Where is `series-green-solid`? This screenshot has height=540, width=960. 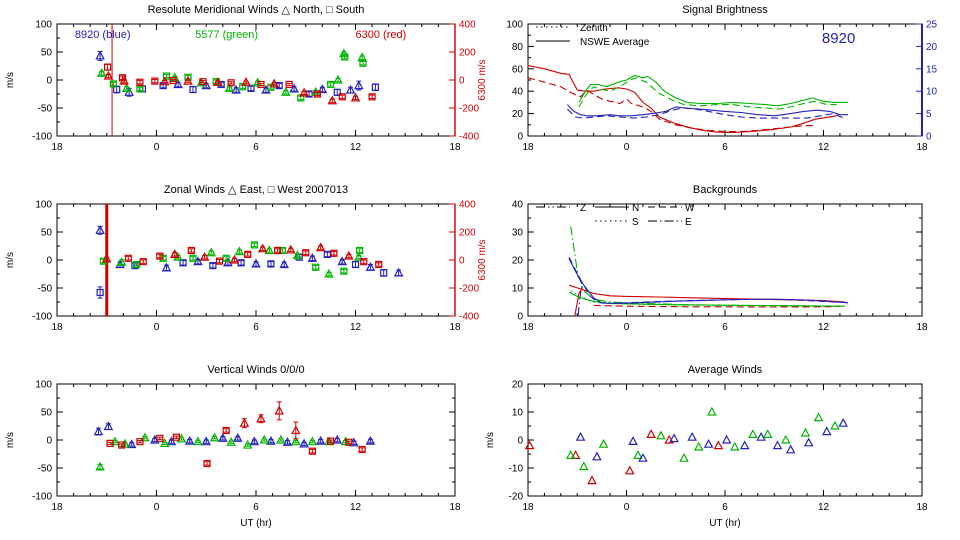 series-green-solid is located at coordinates (713, 90).